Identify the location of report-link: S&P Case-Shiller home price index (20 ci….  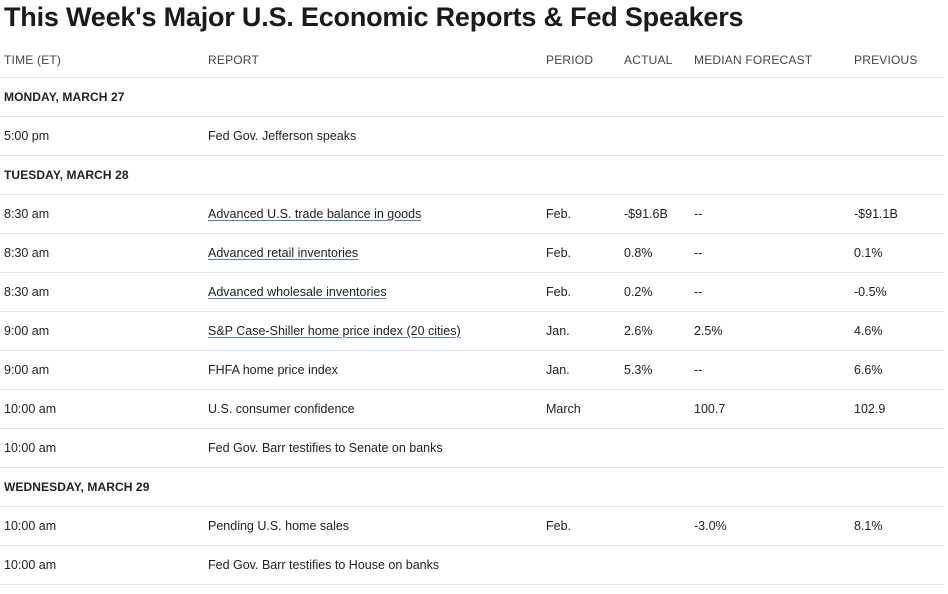
(334, 331).